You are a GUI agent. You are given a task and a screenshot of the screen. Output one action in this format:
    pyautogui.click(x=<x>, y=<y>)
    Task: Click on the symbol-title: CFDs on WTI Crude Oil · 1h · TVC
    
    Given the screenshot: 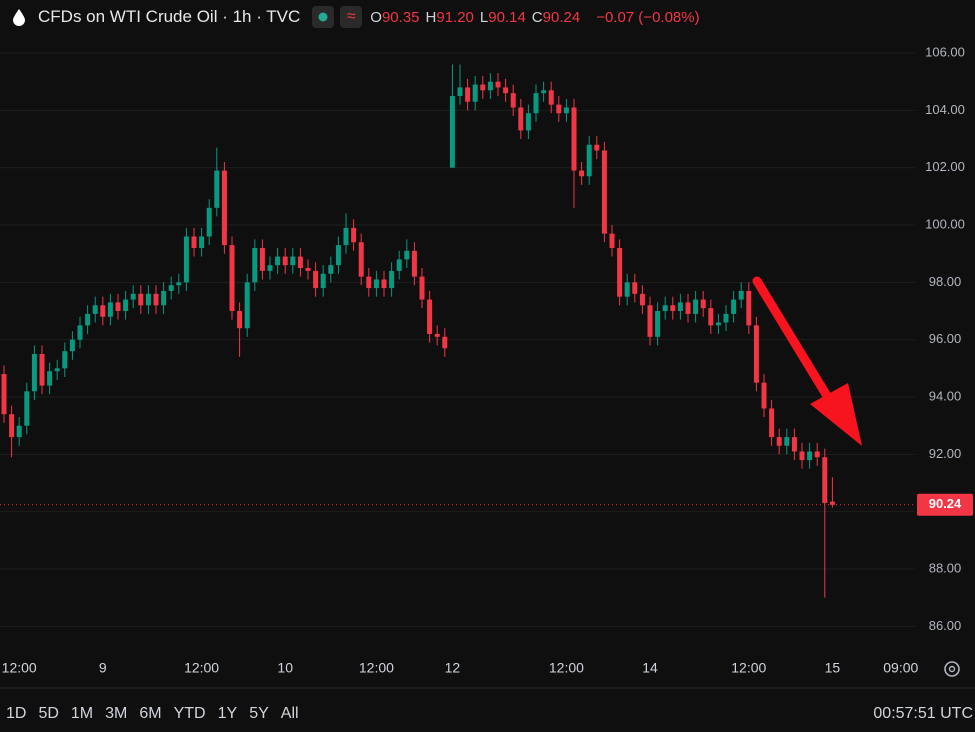 What is the action you would take?
    pyautogui.click(x=169, y=16)
    